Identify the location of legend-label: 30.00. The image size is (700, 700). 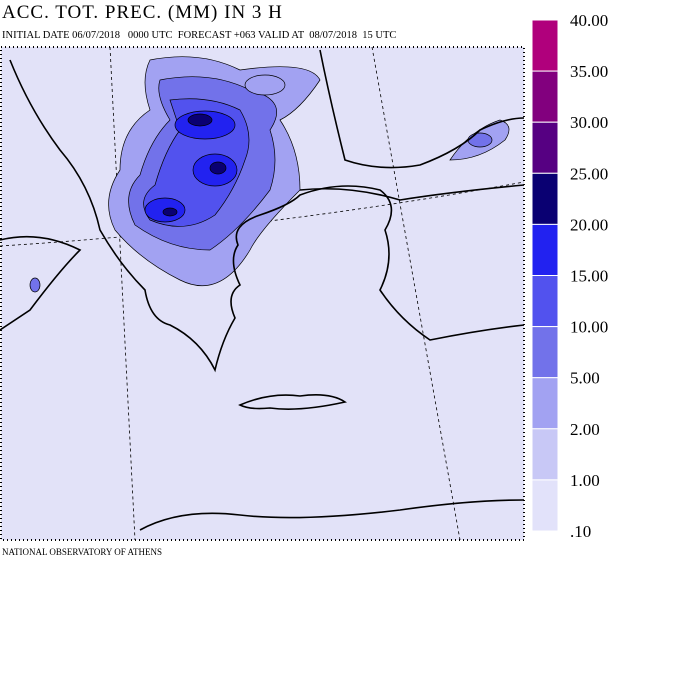
(589, 122).